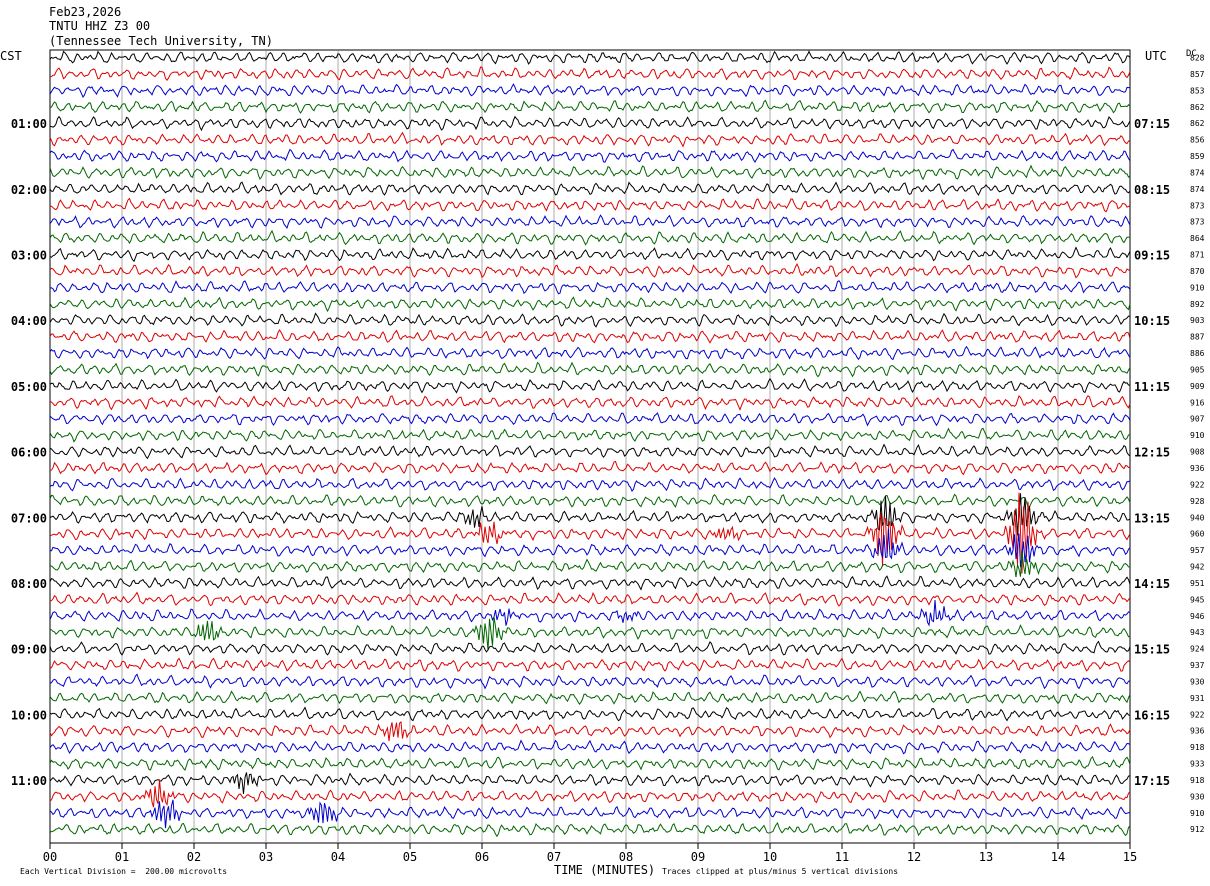 The image size is (1210, 886). I want to click on x-tick-label: 07, so click(554, 857).